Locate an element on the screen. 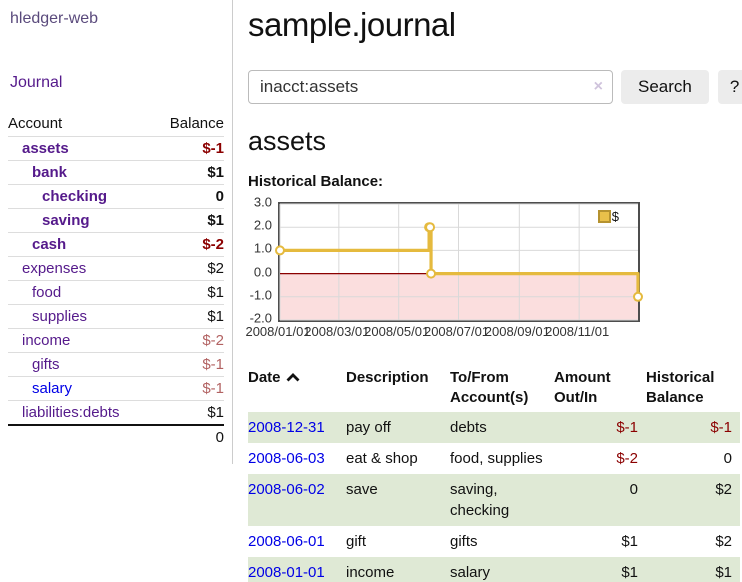 This screenshot has width=742, height=582. register-row: 2008-12-31 pay off debts $-1 $-1 is located at coordinates (494, 427).